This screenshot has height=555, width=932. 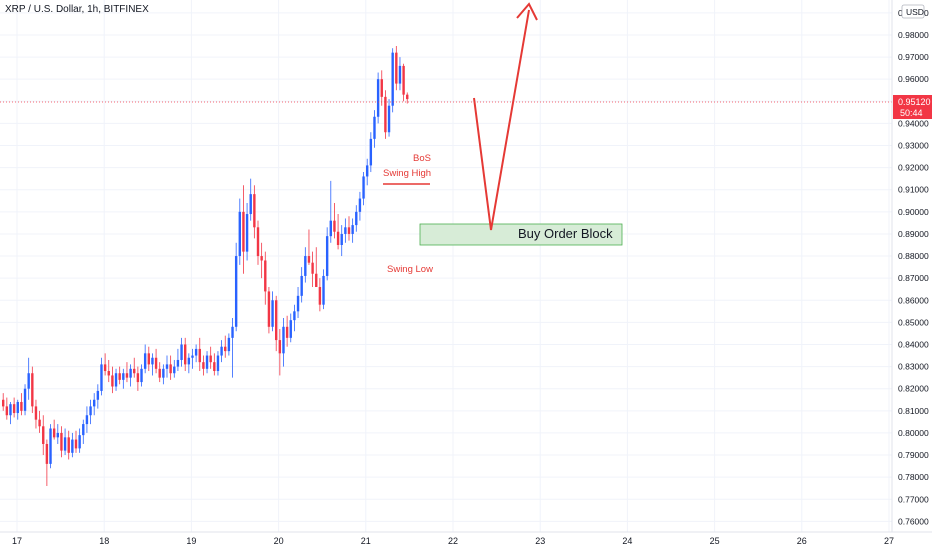 What do you see at coordinates (913, 123) in the screenshot?
I see `price-tick-label: 0.94000` at bounding box center [913, 123].